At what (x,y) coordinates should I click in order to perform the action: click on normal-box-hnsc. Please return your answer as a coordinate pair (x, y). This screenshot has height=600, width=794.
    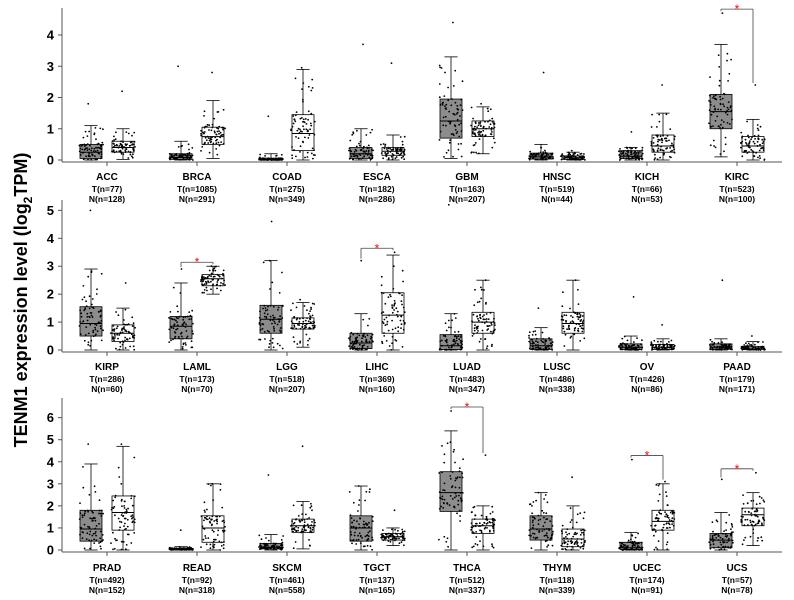
    Looking at the image, I should click on (573, 155).